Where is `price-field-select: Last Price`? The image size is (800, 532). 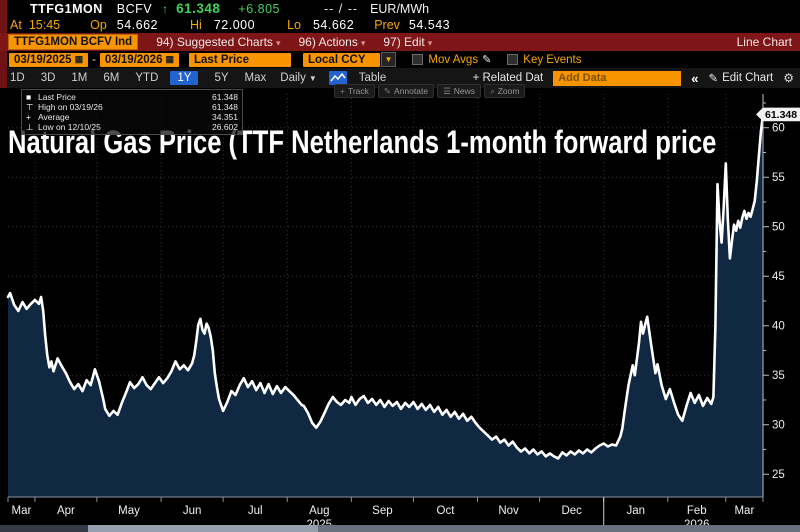 price-field-select: Last Price is located at coordinates (240, 59).